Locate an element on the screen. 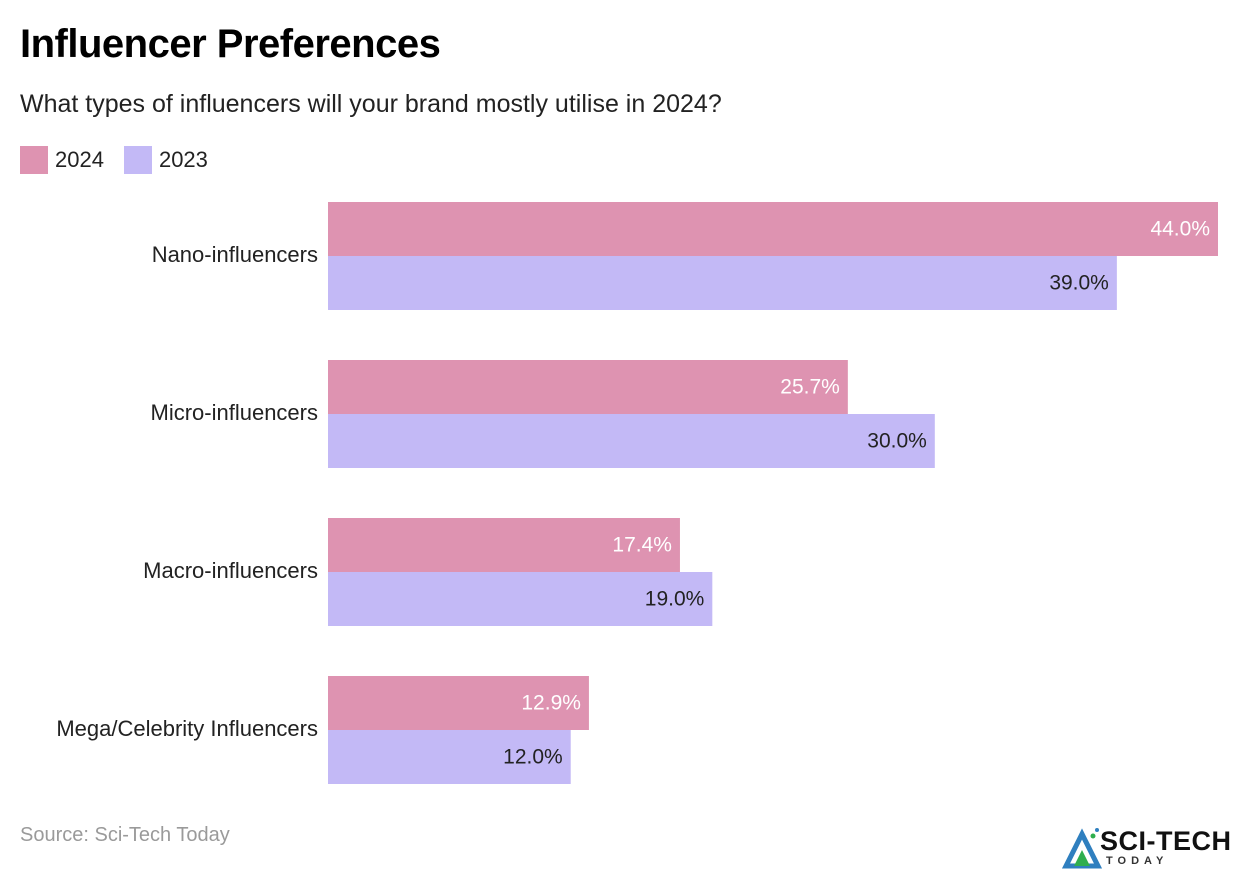 This screenshot has height=872, width=1240. chart-title: Influencer Preferences is located at coordinates (230, 44).